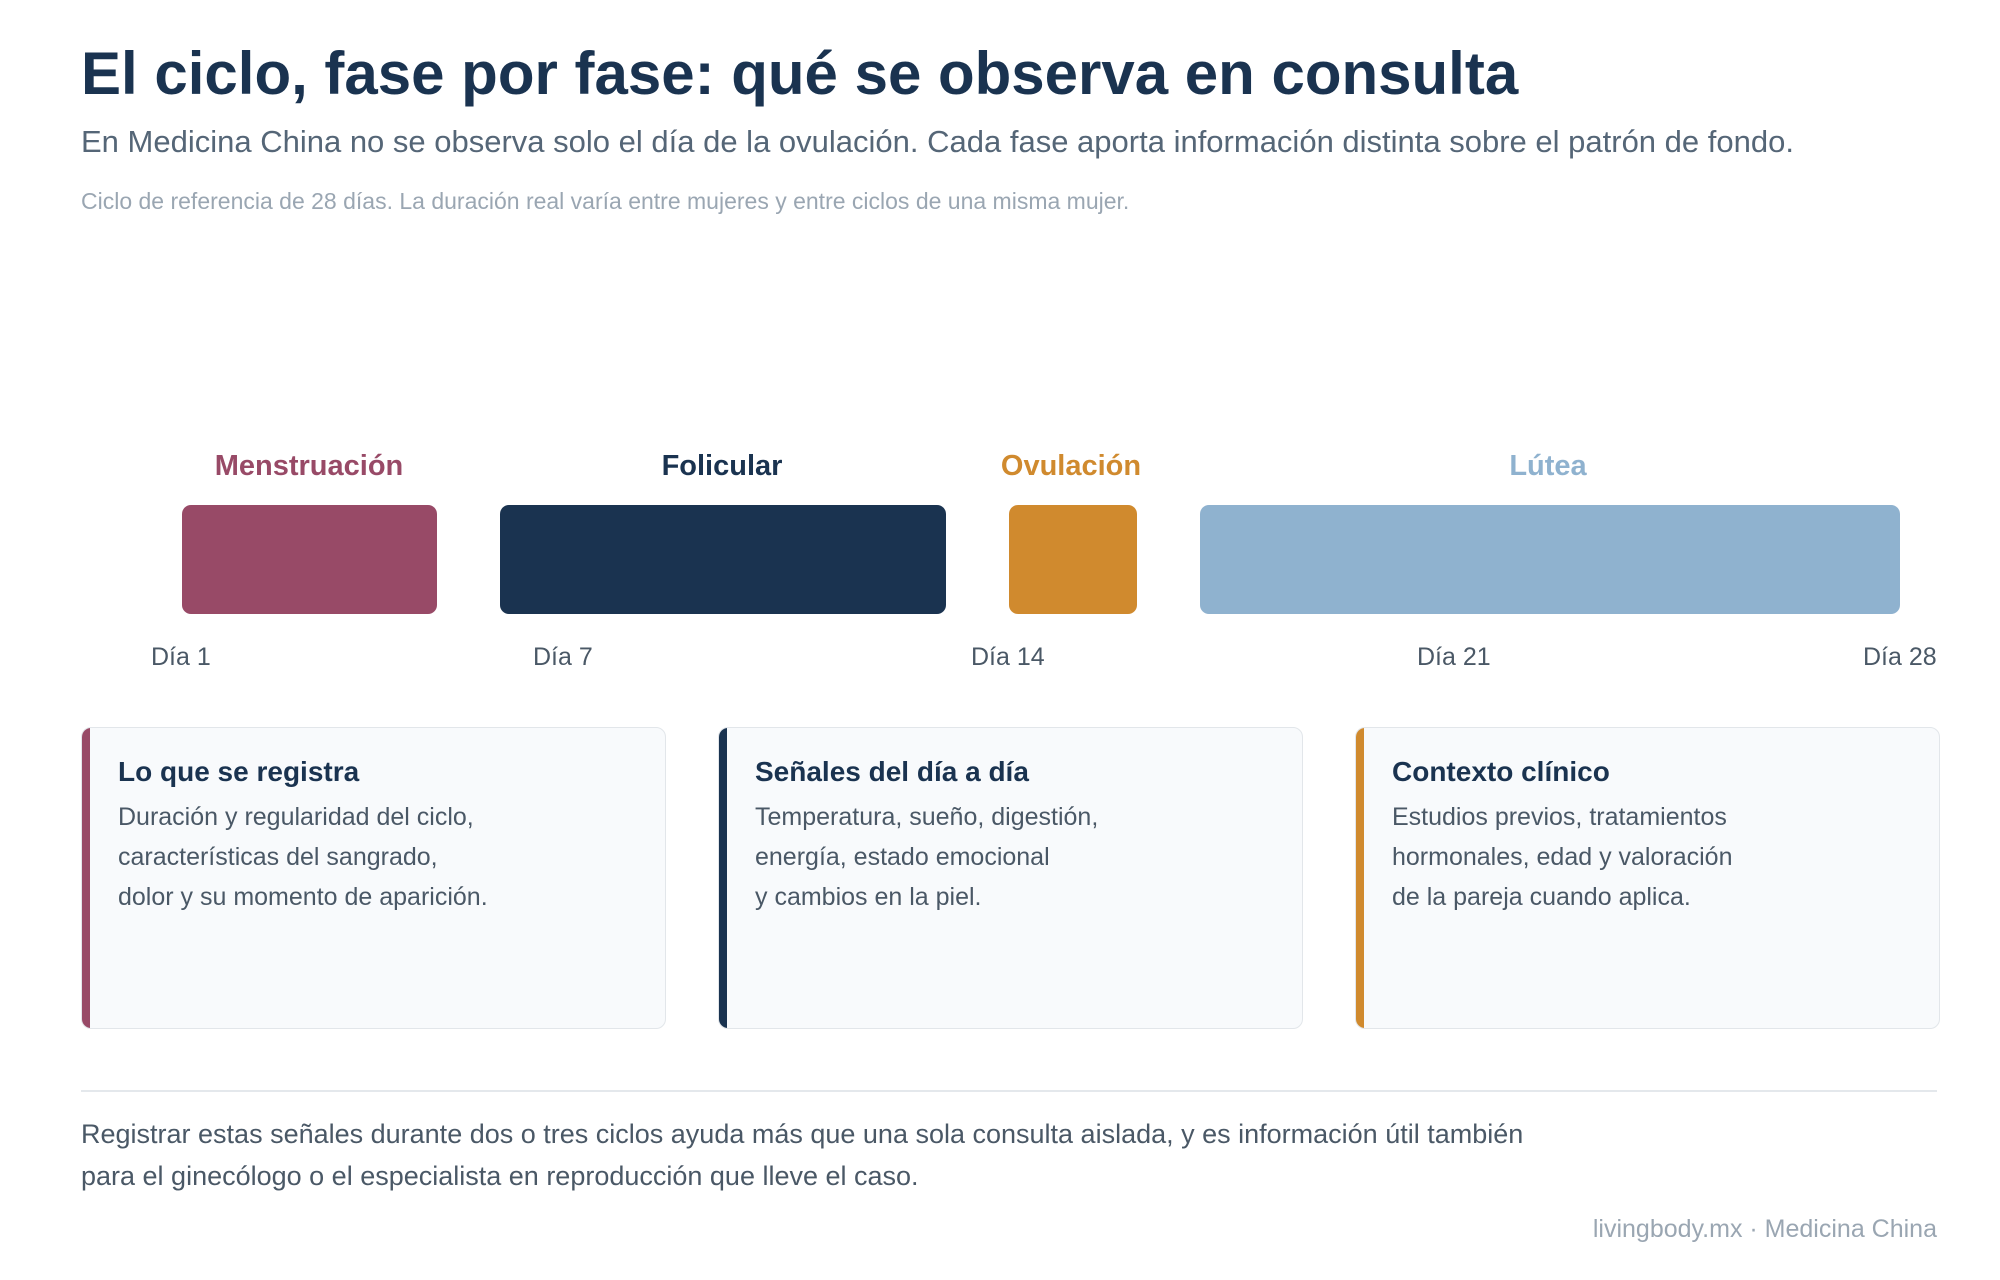 Image resolution: width=2000 pixels, height=1280 pixels. What do you see at coordinates (1009, 1091) in the screenshot?
I see `section-divider` at bounding box center [1009, 1091].